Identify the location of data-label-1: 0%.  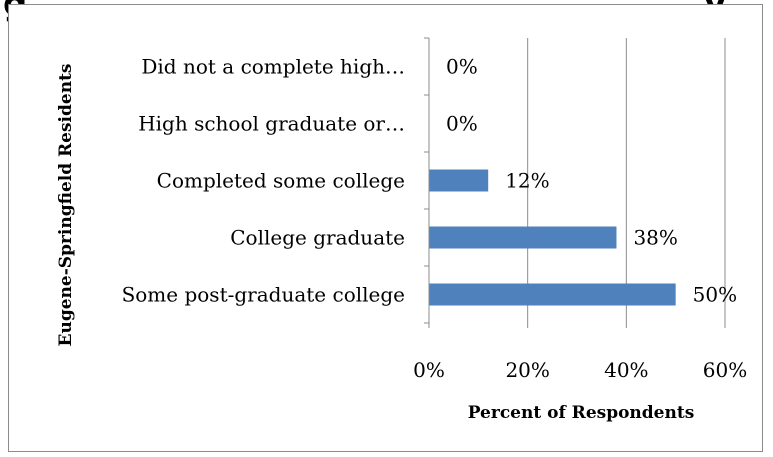
(462, 124).